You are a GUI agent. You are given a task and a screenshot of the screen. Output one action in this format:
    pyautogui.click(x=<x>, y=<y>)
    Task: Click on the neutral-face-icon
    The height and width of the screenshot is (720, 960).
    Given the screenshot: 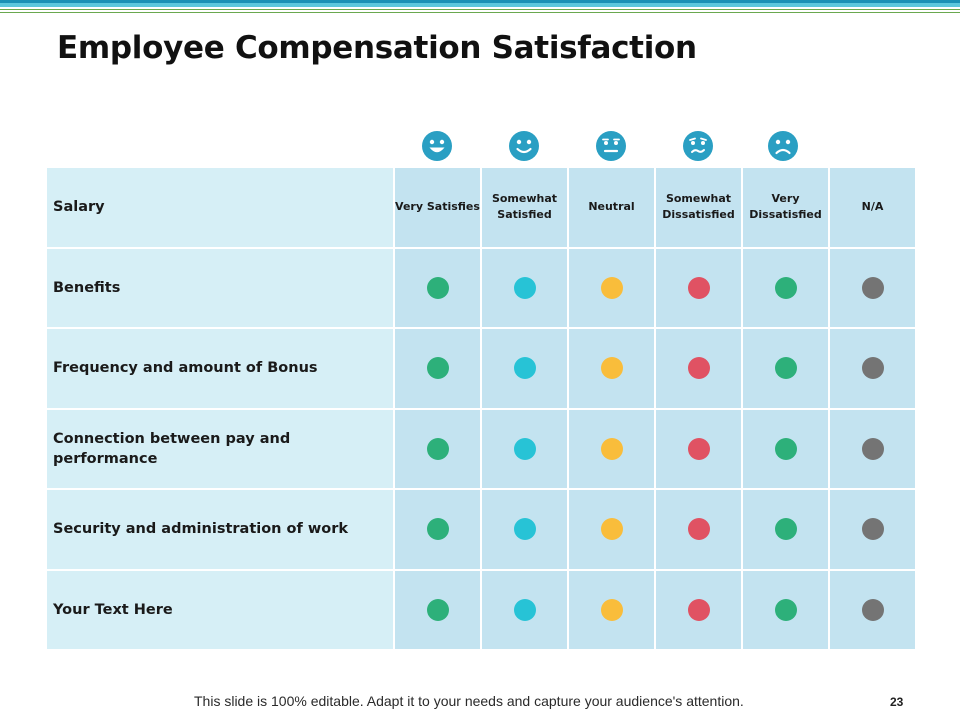 What is the action you would take?
    pyautogui.click(x=611, y=146)
    